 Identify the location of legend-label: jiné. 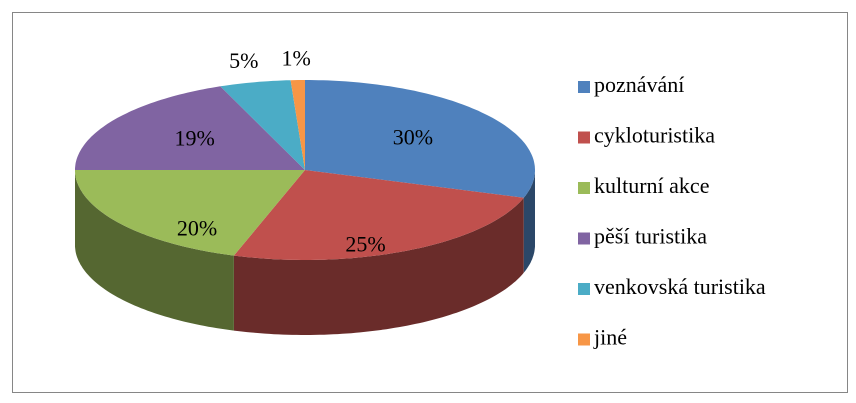
(610, 337).